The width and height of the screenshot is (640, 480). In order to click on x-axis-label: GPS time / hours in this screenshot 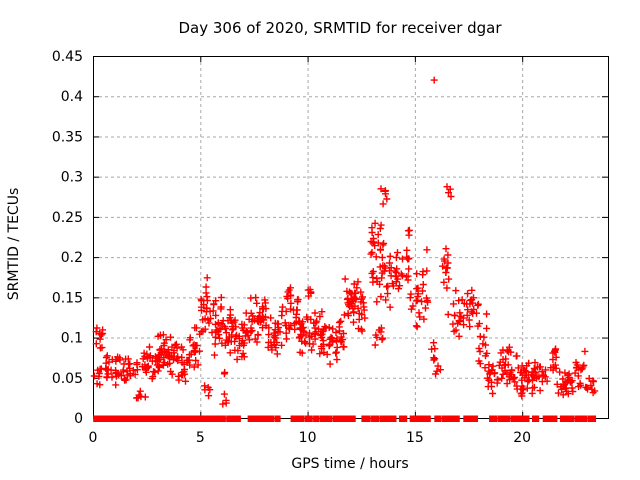, I will do `click(349, 464)`.